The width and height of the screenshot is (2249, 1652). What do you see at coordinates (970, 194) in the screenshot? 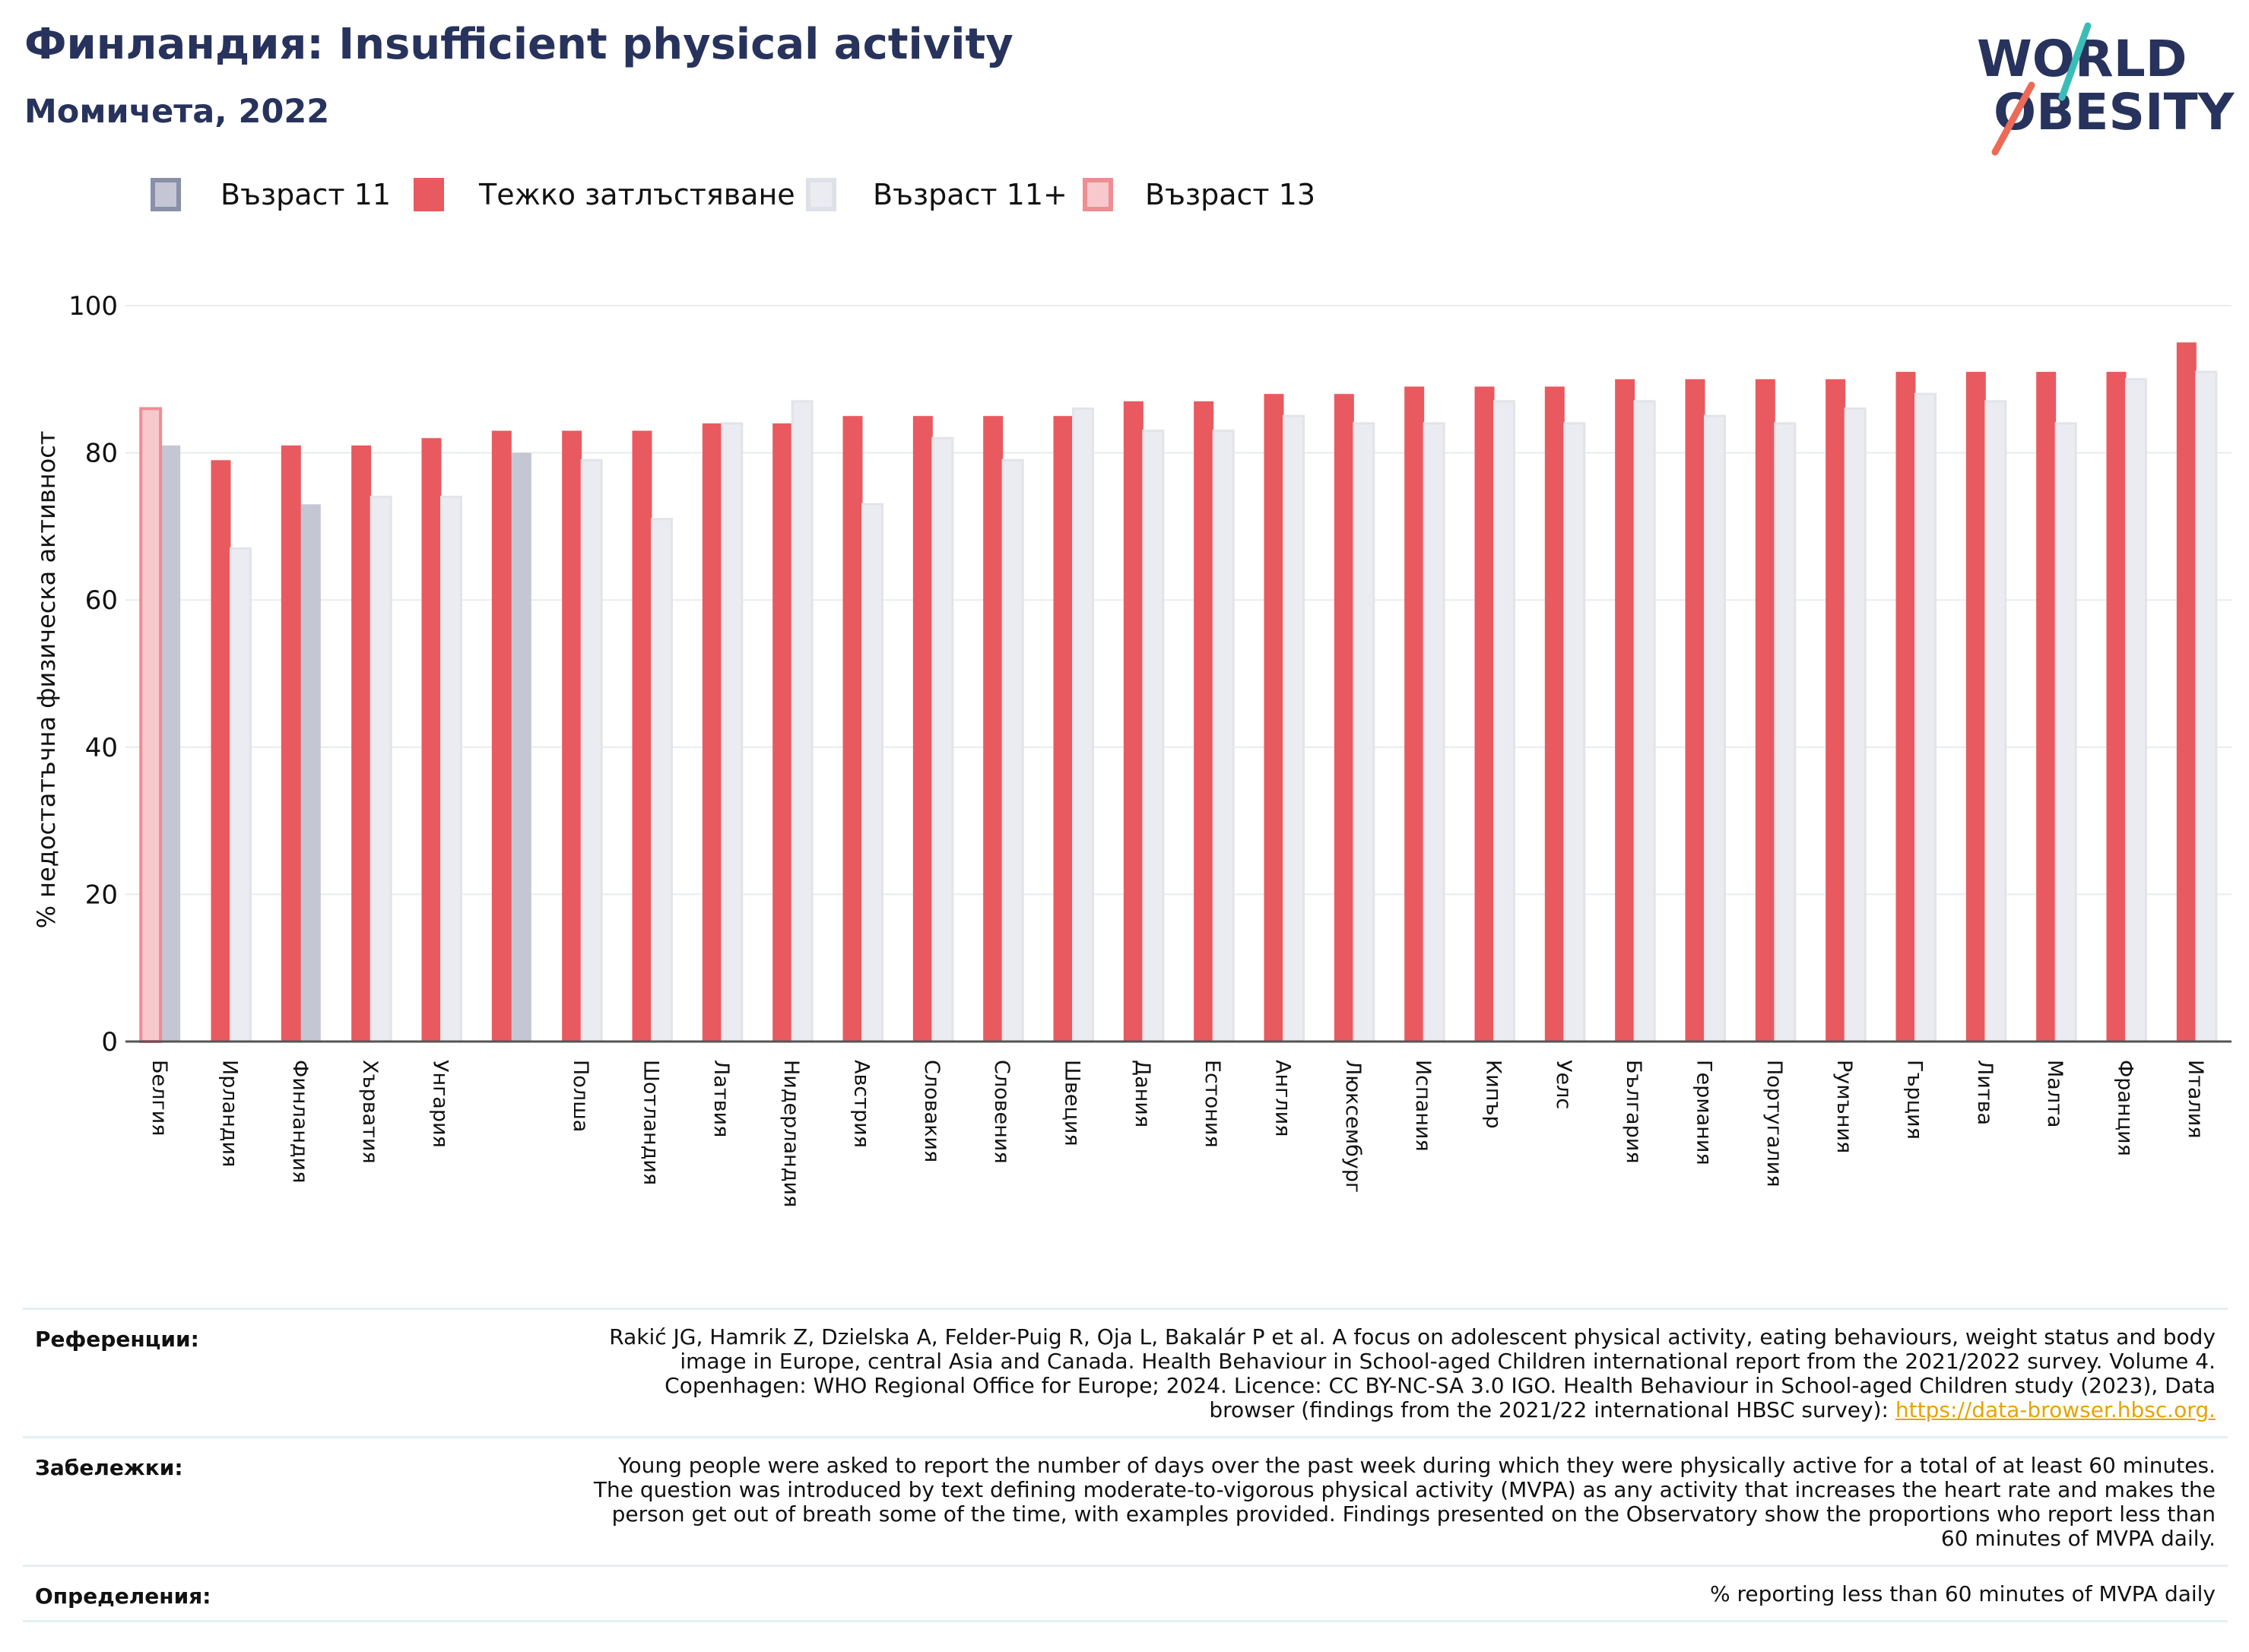
I see `legend-label-age11plus: Възраст 11+` at bounding box center [970, 194].